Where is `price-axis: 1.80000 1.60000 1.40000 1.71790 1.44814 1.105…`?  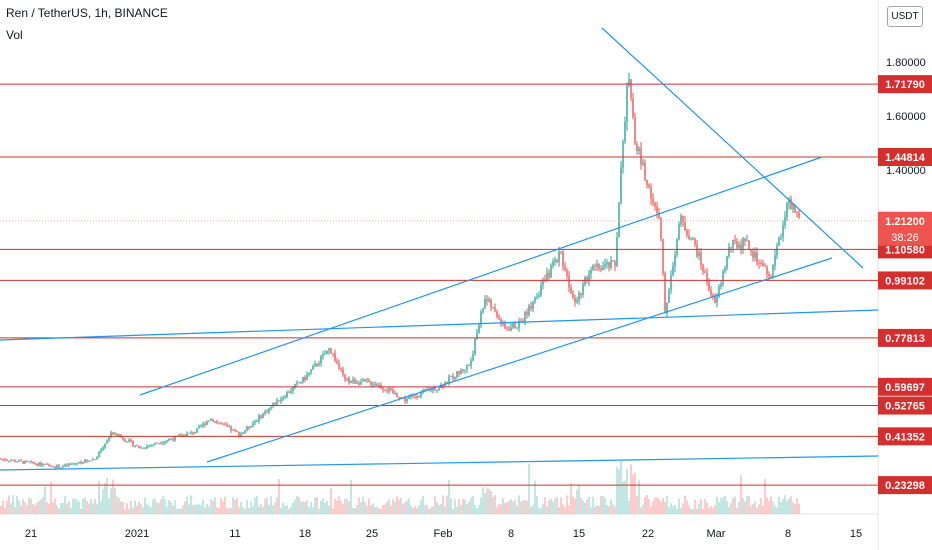 price-axis: 1.80000 1.60000 1.40000 1.71790 1.44814 1.105… is located at coordinates (905, 276).